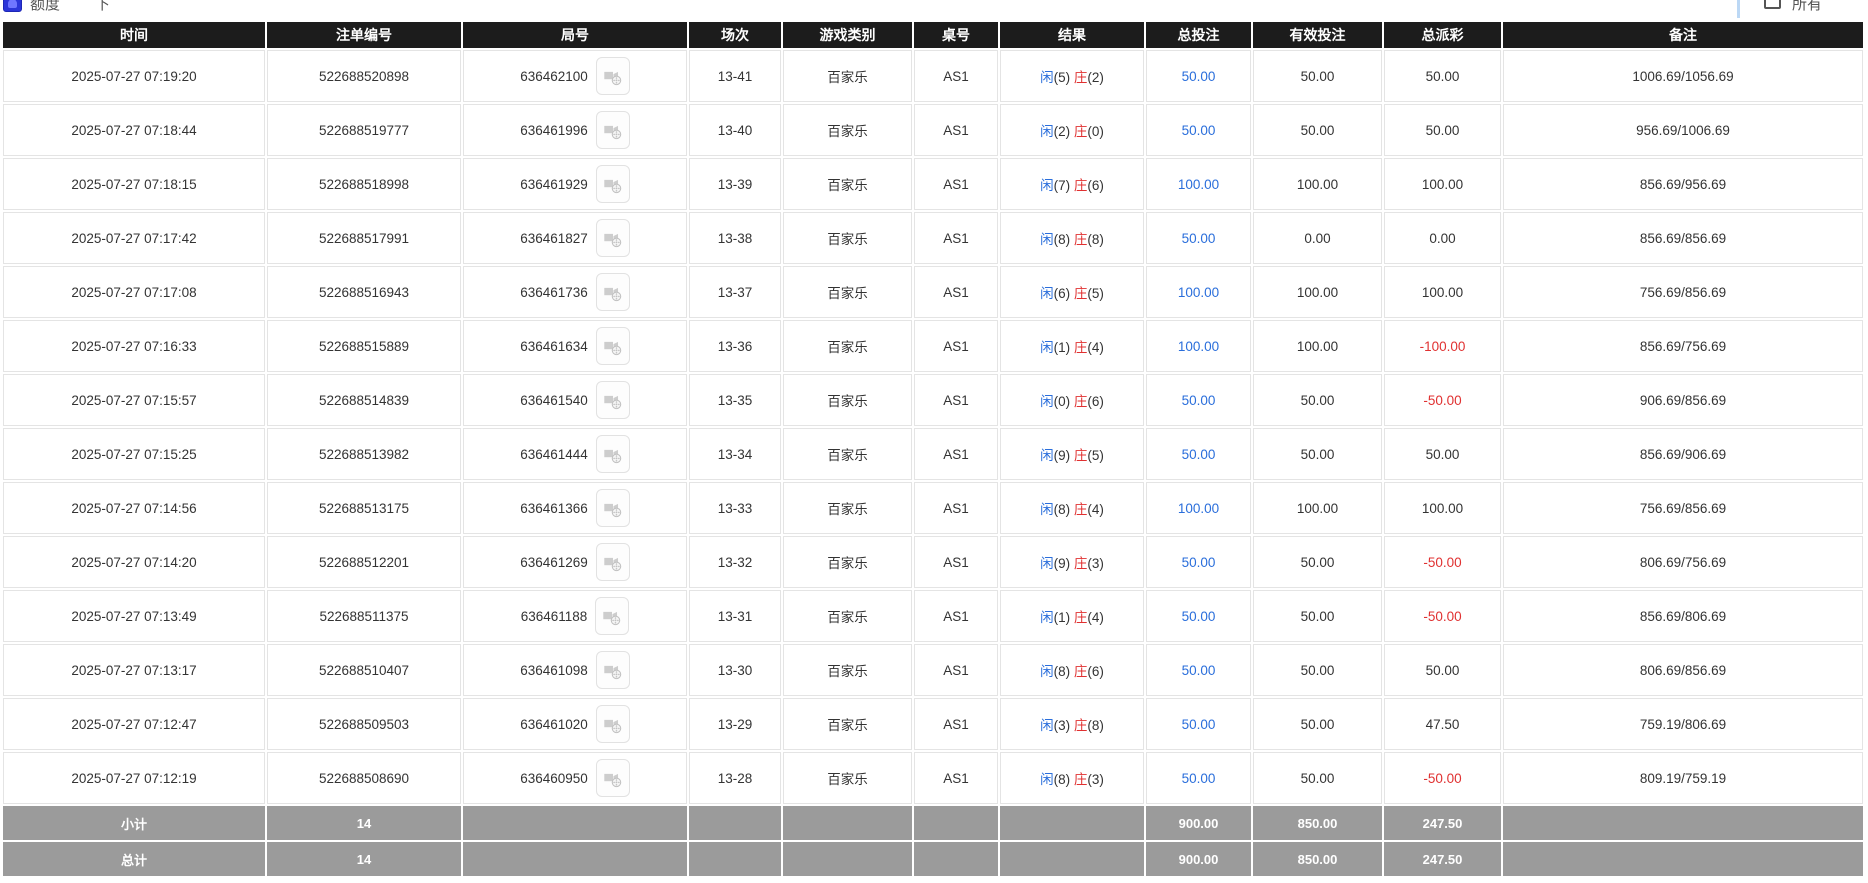  I want to click on column-header: 桌号, so click(956, 35).